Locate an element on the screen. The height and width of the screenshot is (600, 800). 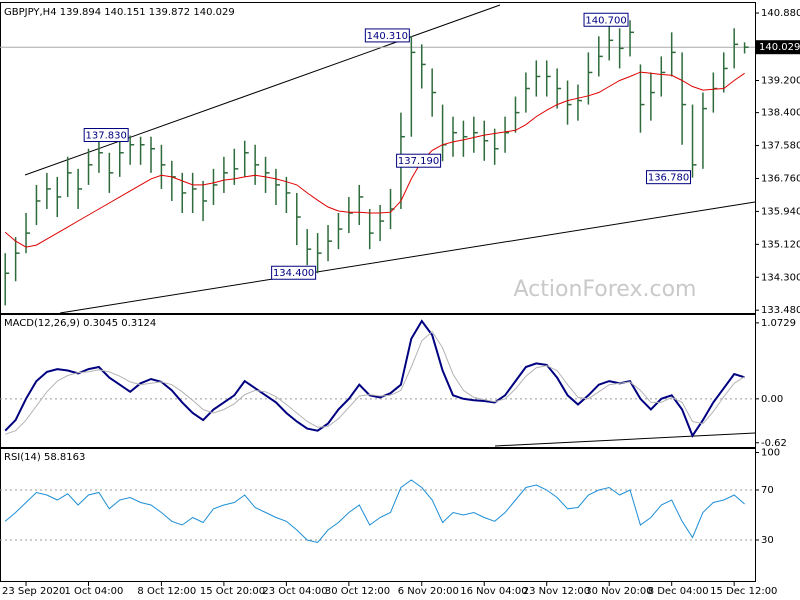
y-tick-label: 136.760 is located at coordinates (780, 178).